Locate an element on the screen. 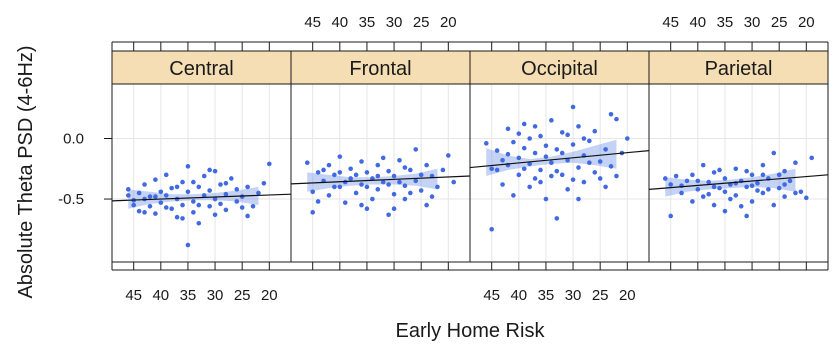 The width and height of the screenshot is (834, 348). x-tick-label: 30 is located at coordinates (215, 295).